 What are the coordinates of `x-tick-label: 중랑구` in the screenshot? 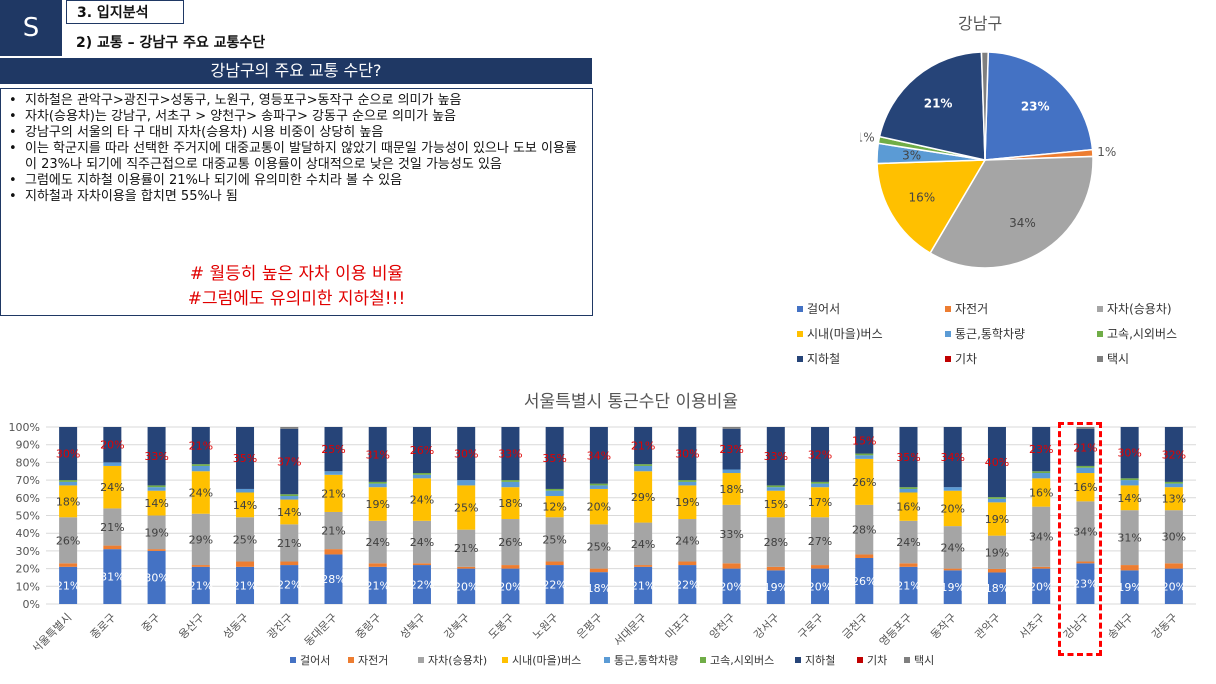 It's located at (368, 626).